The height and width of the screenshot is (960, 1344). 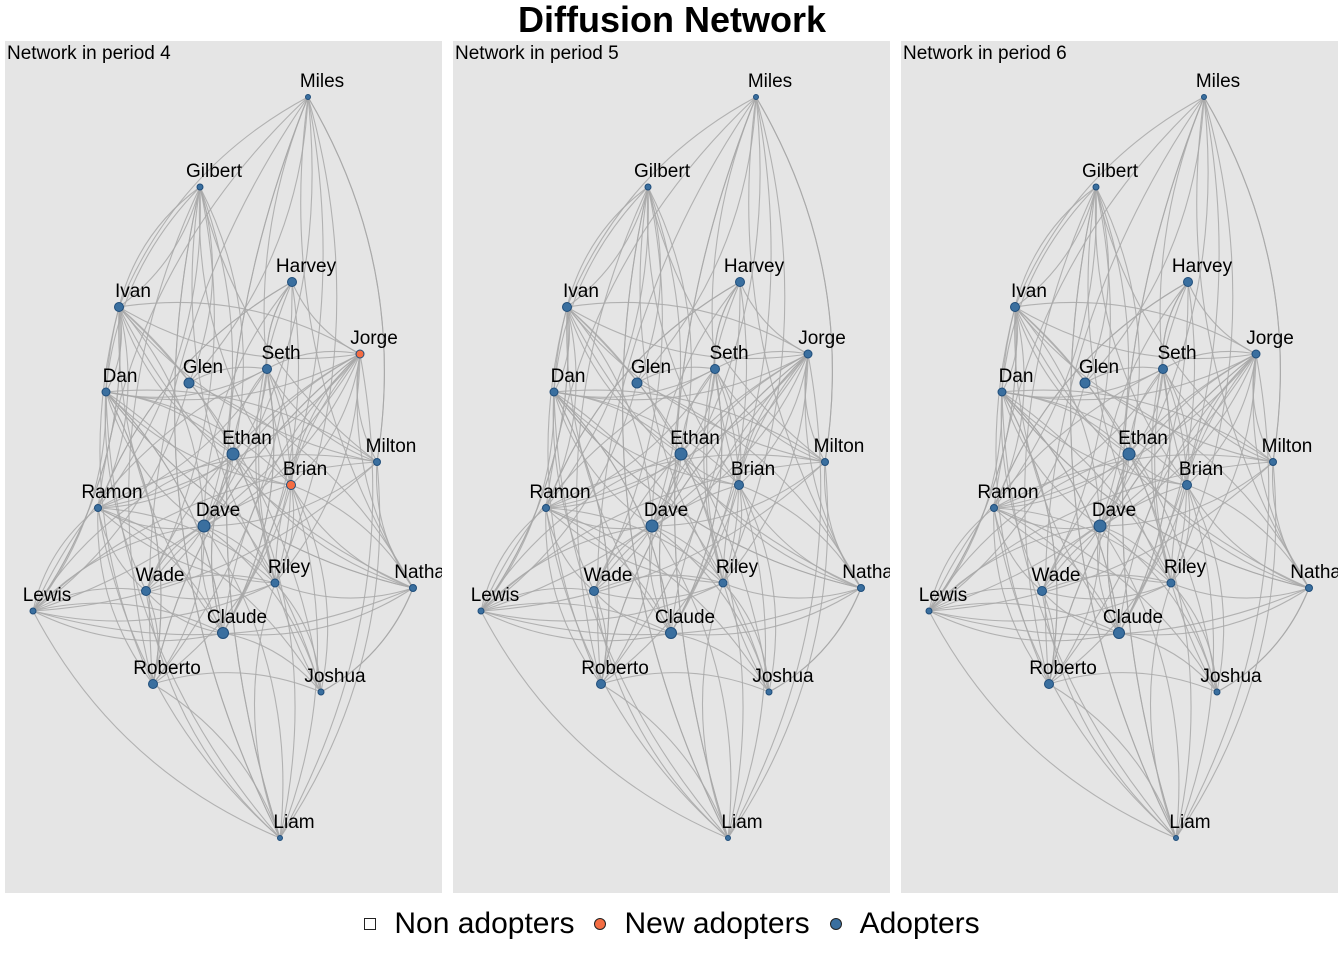 I want to click on legend: Non adopters New adopters Adopters, so click(x=672, y=924).